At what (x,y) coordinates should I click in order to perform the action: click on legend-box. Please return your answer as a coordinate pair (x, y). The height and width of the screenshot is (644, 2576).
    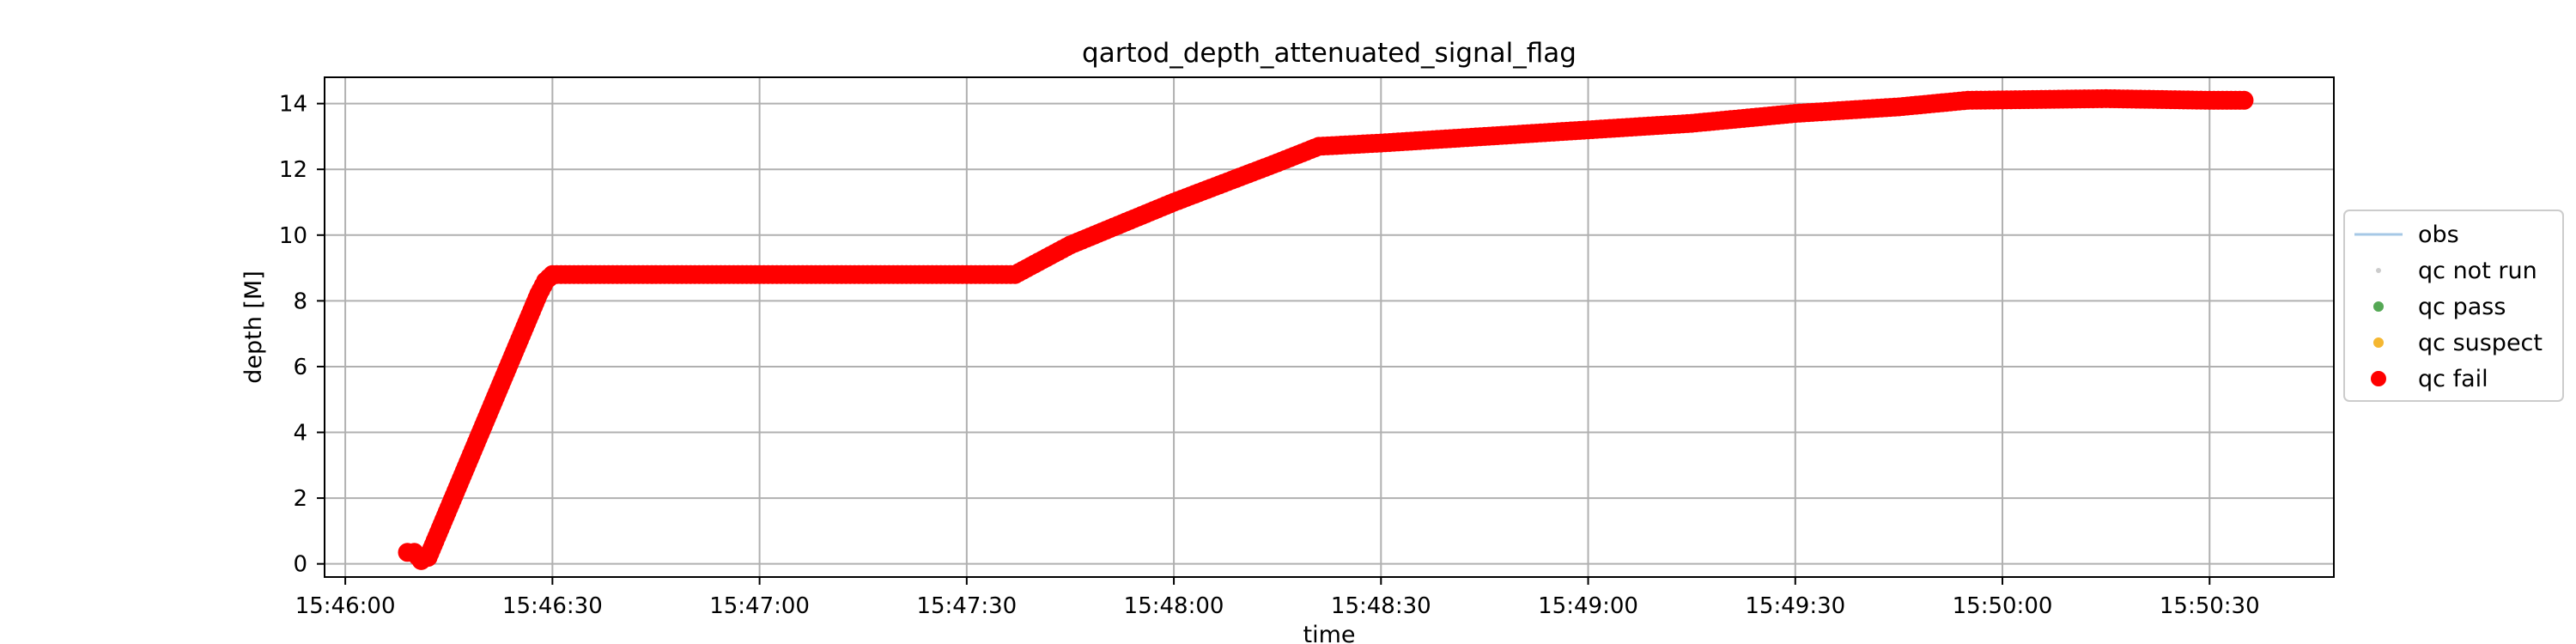
    Looking at the image, I should click on (2453, 306).